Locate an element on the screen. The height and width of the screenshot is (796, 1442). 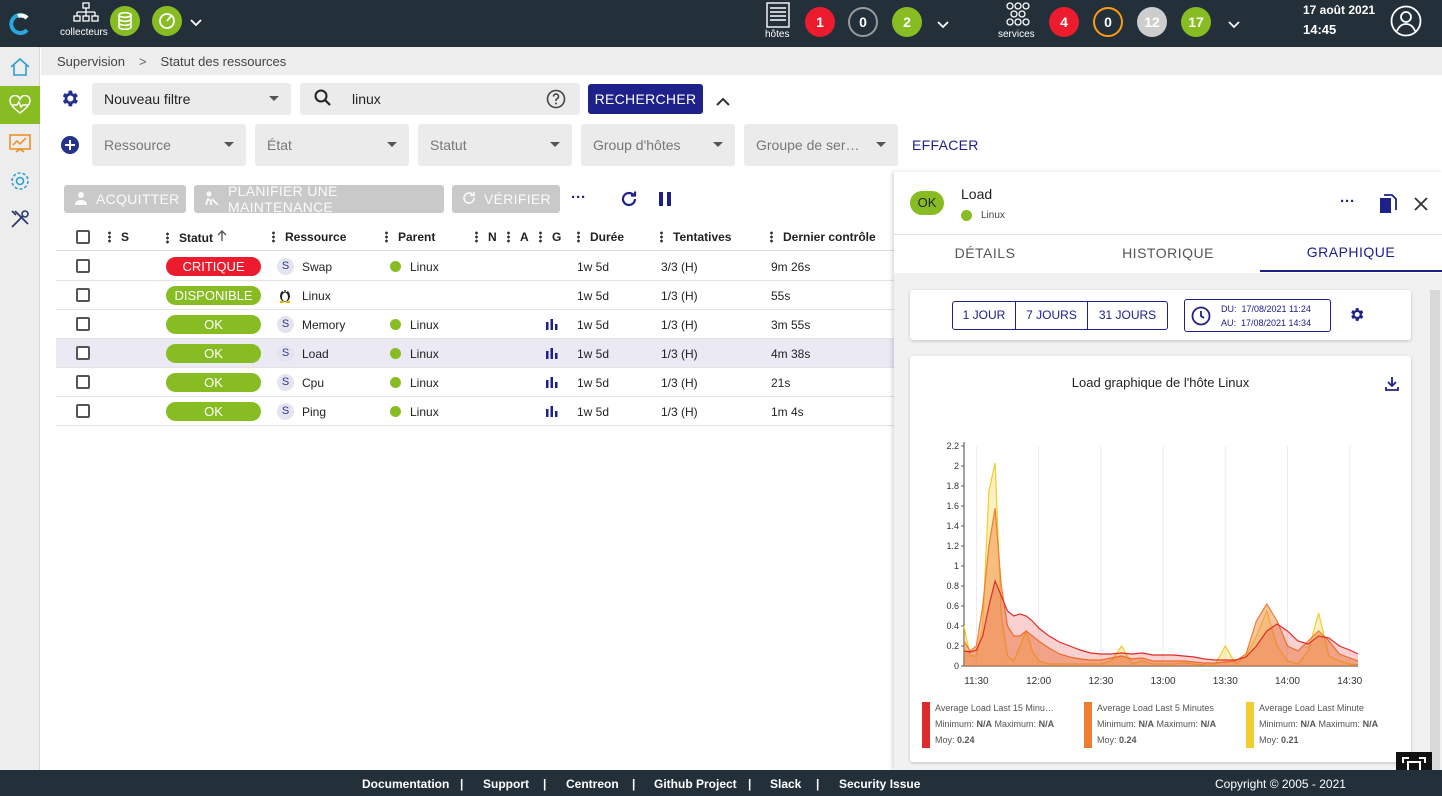
resource-name: Linux is located at coordinates (316, 296).